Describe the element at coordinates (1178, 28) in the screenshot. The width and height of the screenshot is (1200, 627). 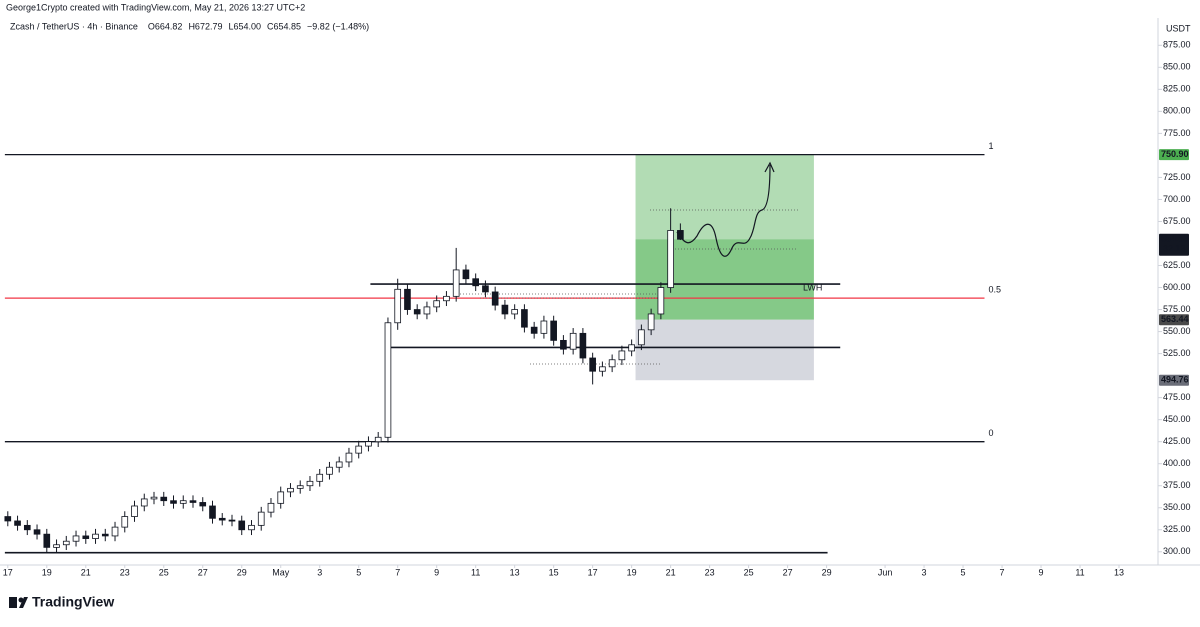
I see `y-unit: USDT` at that location.